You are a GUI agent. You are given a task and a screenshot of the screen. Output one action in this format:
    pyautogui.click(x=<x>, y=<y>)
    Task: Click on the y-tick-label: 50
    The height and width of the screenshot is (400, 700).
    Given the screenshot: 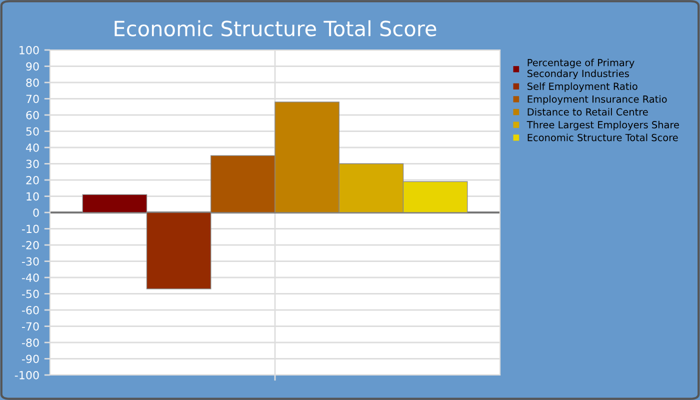 What is the action you would take?
    pyautogui.click(x=32, y=131)
    